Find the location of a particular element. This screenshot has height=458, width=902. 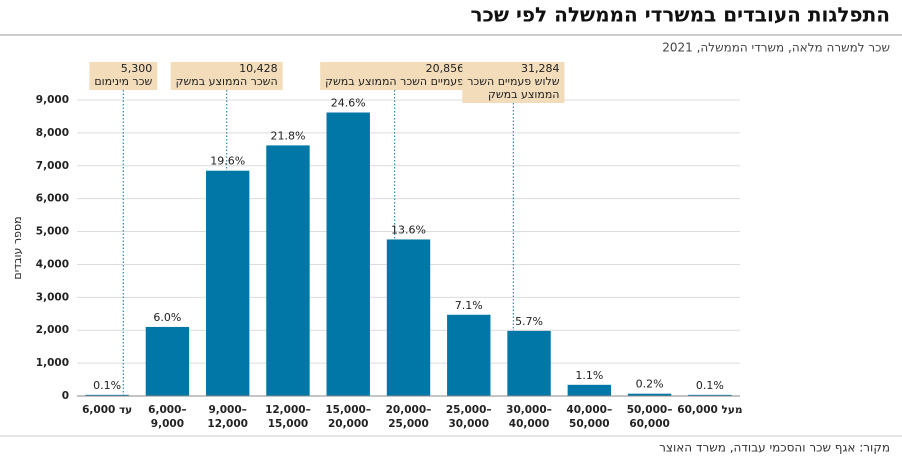

percent-label: 24.6% is located at coordinates (348, 102).